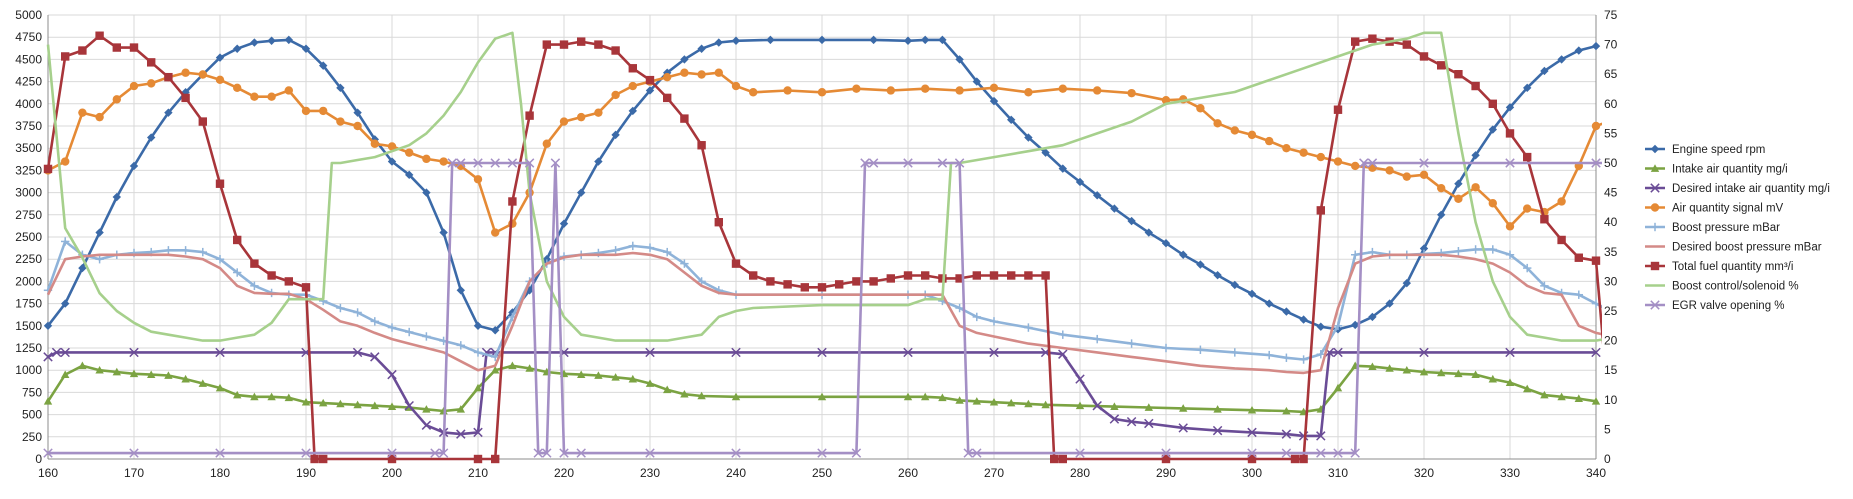 The width and height of the screenshot is (1853, 499). Describe the element at coordinates (1730, 170) in the screenshot. I see `legend-label: Intake air quantity mg/i` at that location.